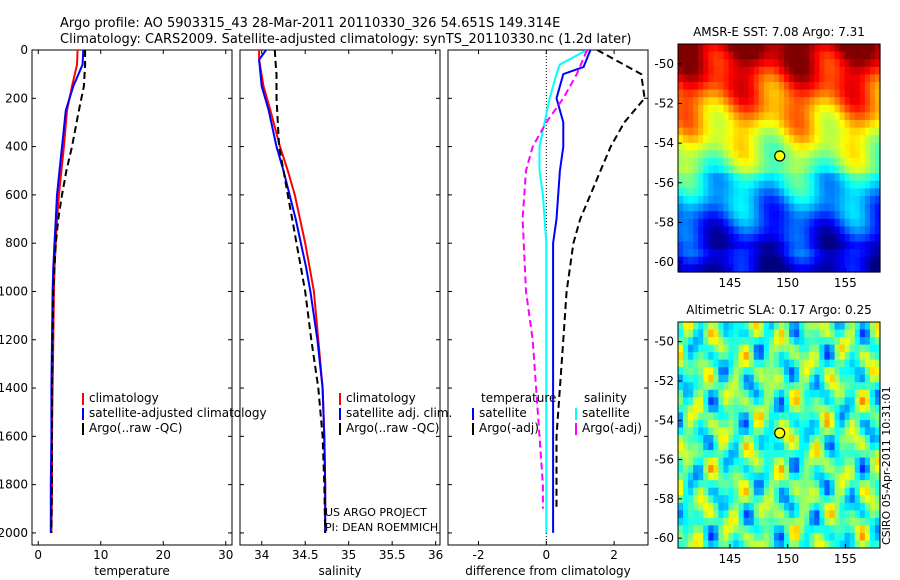 This screenshot has height=580, width=900. What do you see at coordinates (780, 156) in the screenshot?
I see `float-position-marker` at bounding box center [780, 156].